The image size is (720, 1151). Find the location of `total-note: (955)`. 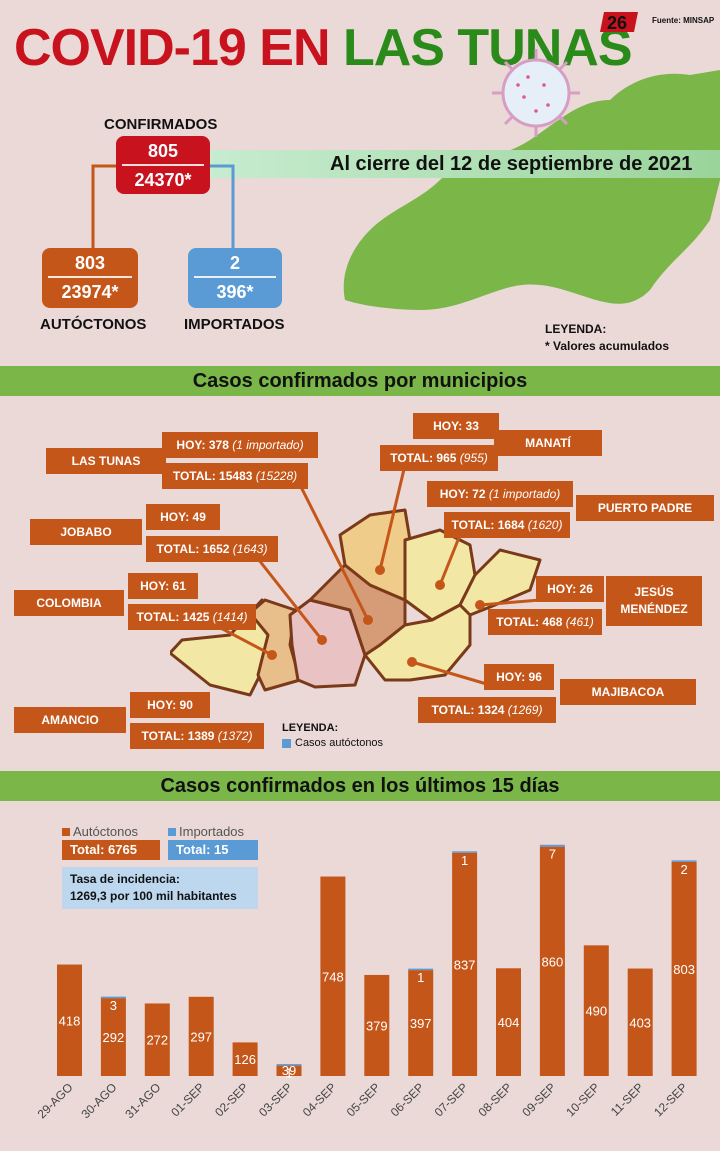

total-note: (955) is located at coordinates (473, 458).